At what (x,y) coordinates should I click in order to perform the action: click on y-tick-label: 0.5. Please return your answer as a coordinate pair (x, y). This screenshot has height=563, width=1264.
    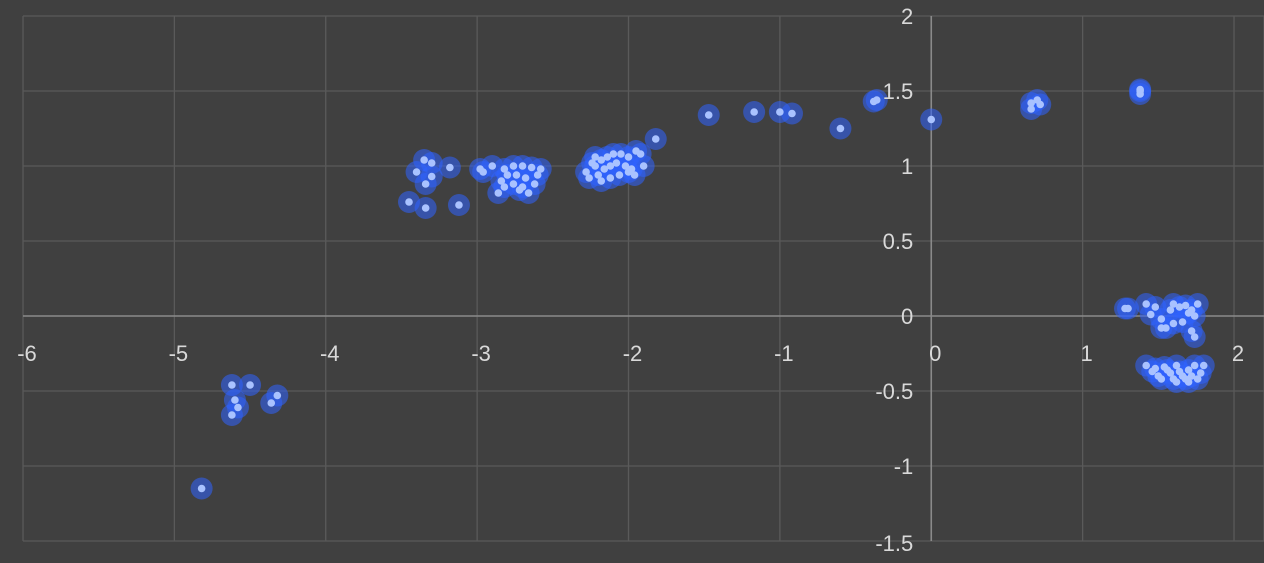
    Looking at the image, I should click on (898, 241).